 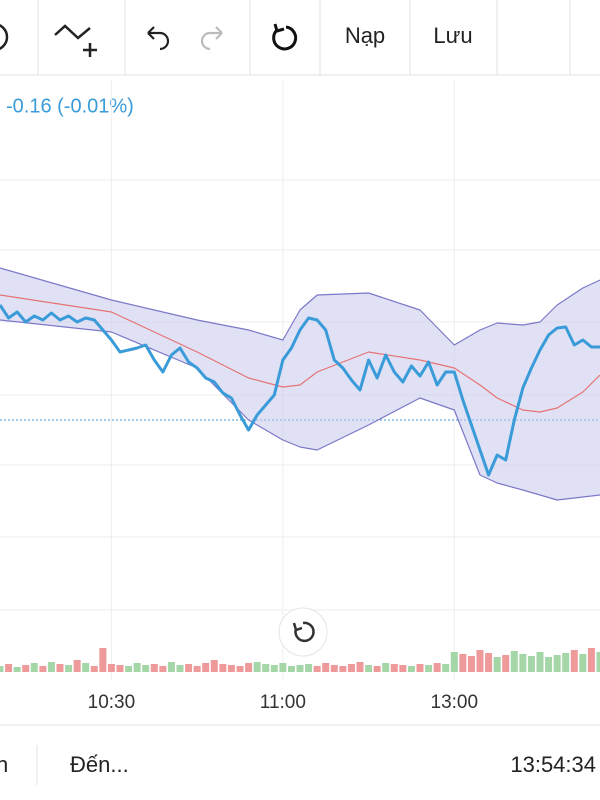 I want to click on save-button: Lưu, so click(x=452, y=35).